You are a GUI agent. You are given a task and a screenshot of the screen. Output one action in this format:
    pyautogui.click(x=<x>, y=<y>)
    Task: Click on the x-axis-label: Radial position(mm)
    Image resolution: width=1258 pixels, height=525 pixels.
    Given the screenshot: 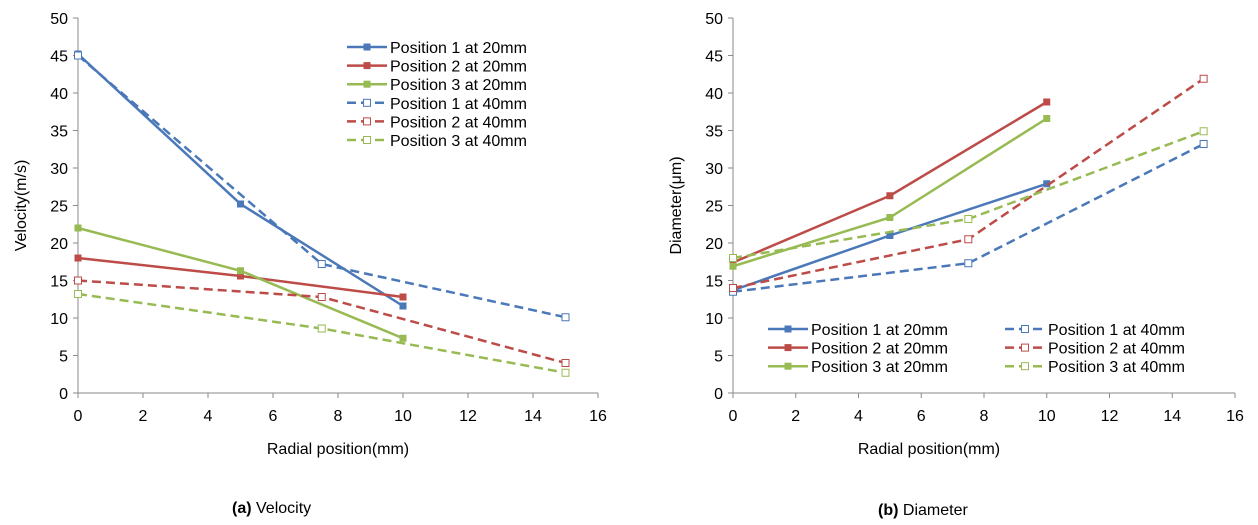 What is the action you would take?
    pyautogui.click(x=929, y=449)
    